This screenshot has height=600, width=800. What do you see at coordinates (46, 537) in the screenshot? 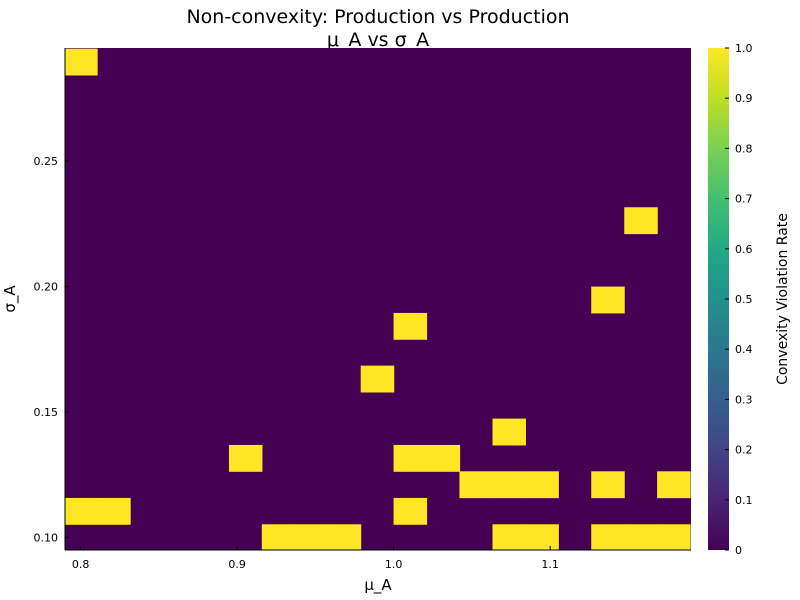
I see `y-tick-label: 0.10` at bounding box center [46, 537].